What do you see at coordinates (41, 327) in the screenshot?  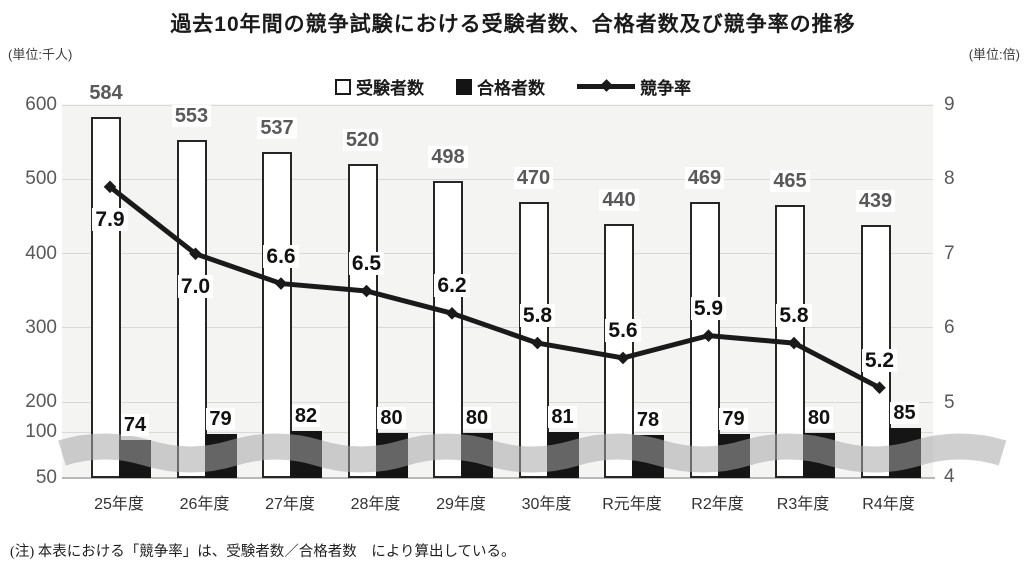 I see `y-axis-tick-label: 300` at bounding box center [41, 327].